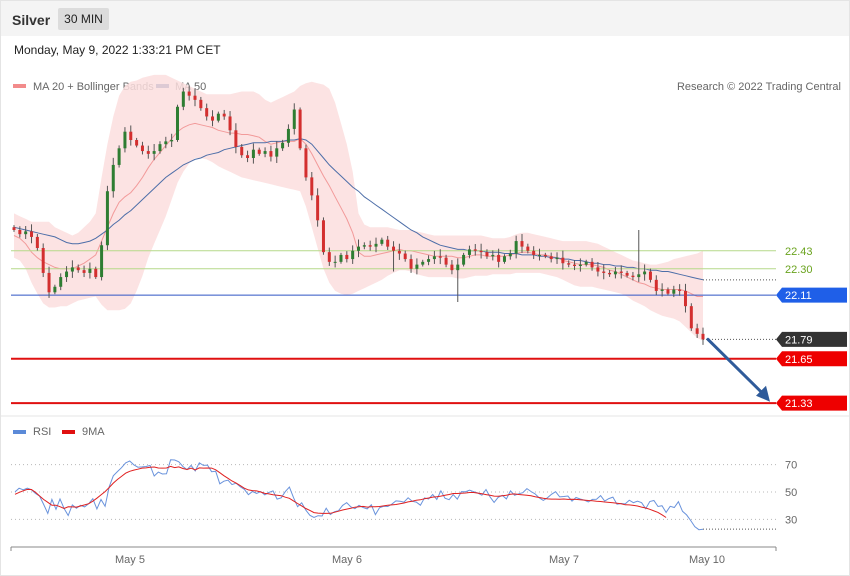  Describe the element at coordinates (738, 369) in the screenshot. I see `forecast-arrow` at that location.